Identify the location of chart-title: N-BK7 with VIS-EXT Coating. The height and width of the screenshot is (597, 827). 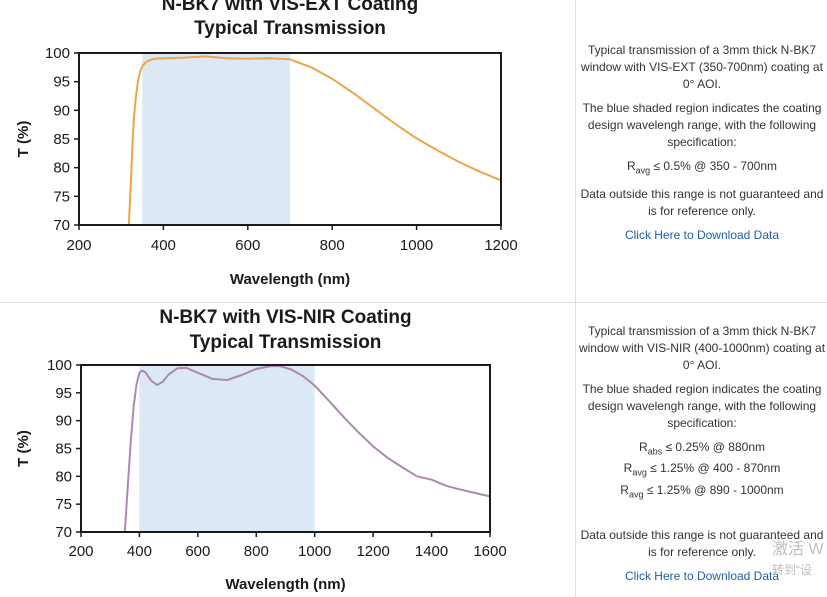
(290, 7).